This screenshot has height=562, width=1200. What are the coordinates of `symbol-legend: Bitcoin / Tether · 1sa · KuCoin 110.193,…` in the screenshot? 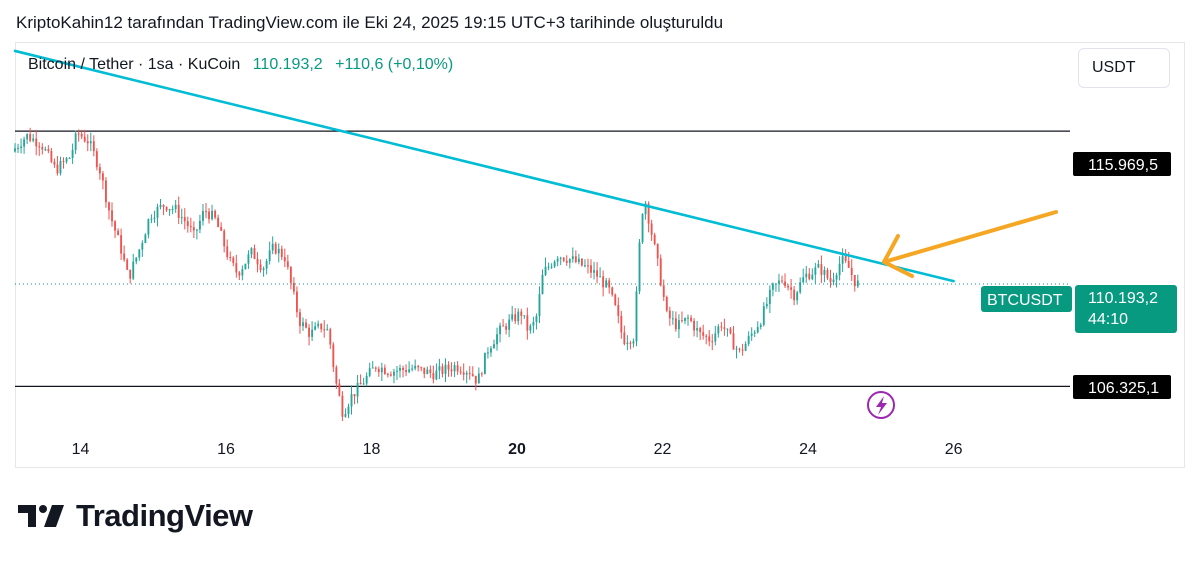 It's located at (240, 65).